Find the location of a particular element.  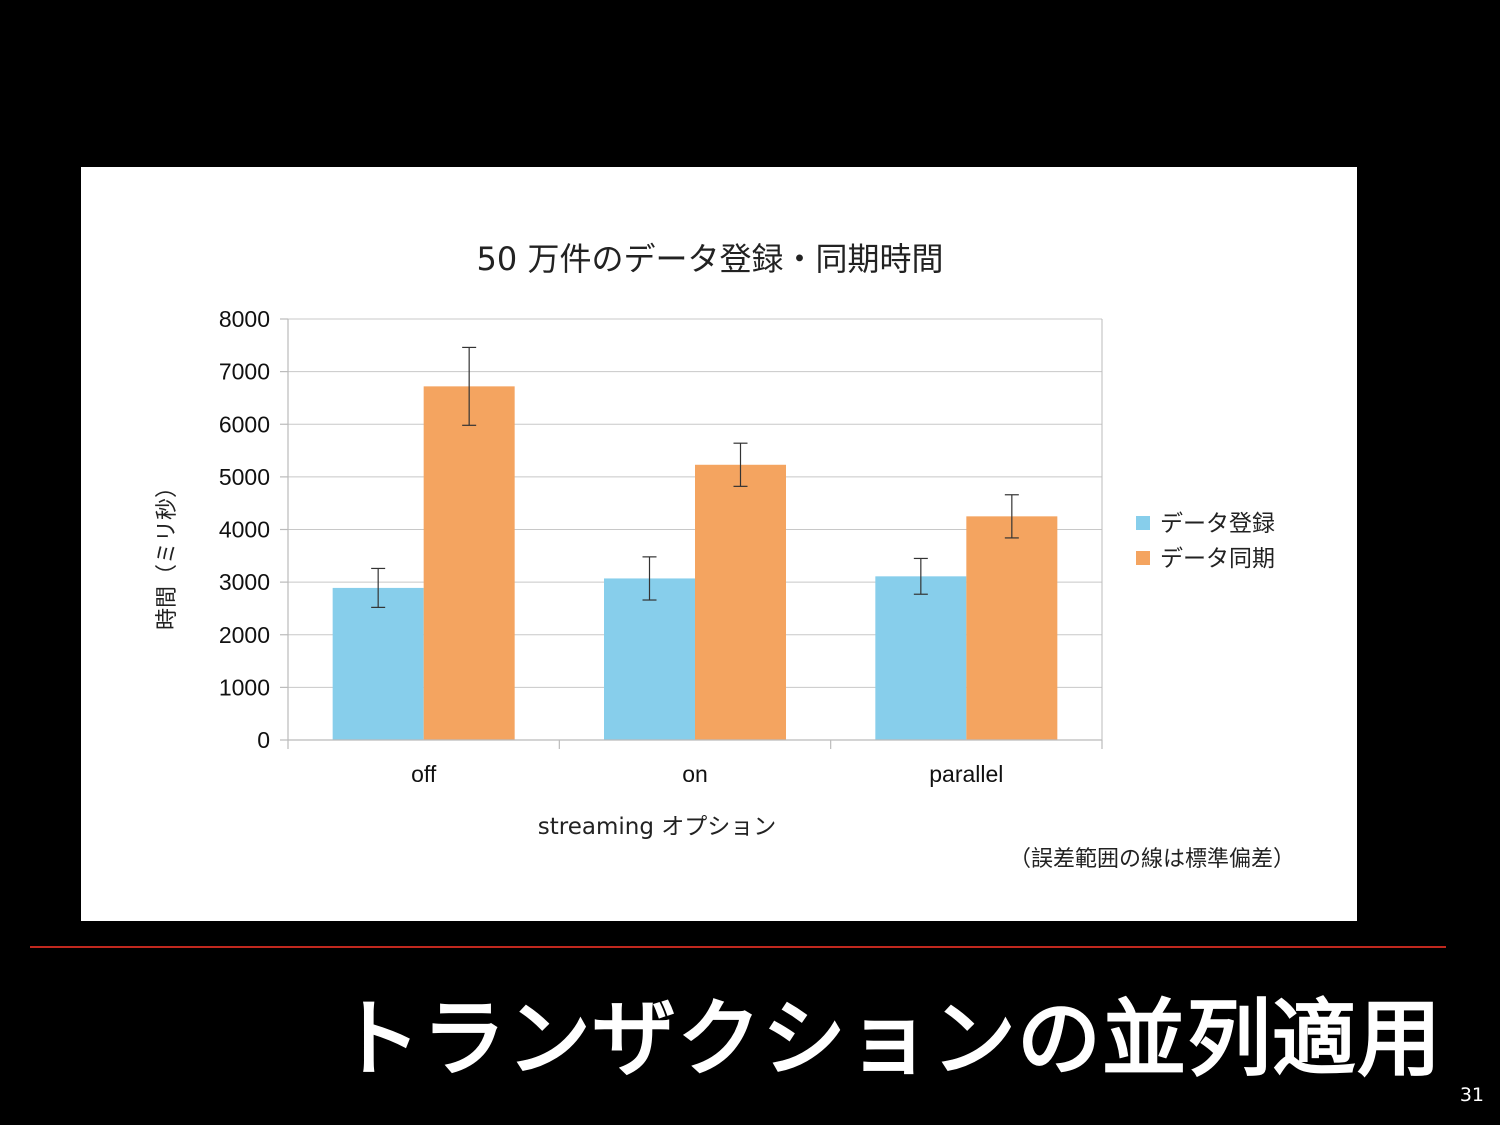

legend-label: データ登録 is located at coordinates (1217, 524).